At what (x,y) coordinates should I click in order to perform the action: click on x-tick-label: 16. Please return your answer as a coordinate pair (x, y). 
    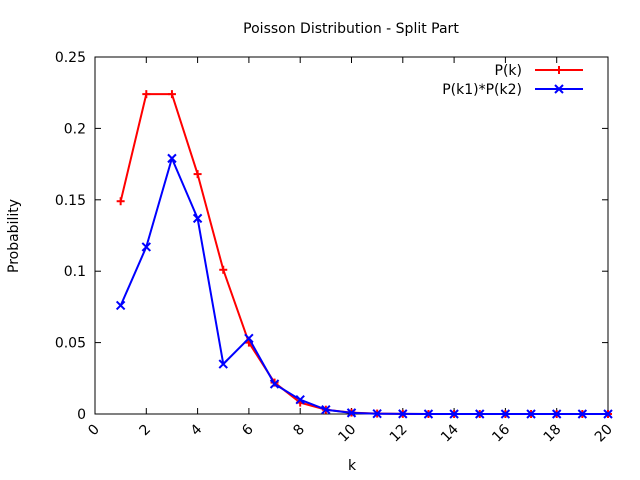
    Looking at the image, I should click on (501, 433).